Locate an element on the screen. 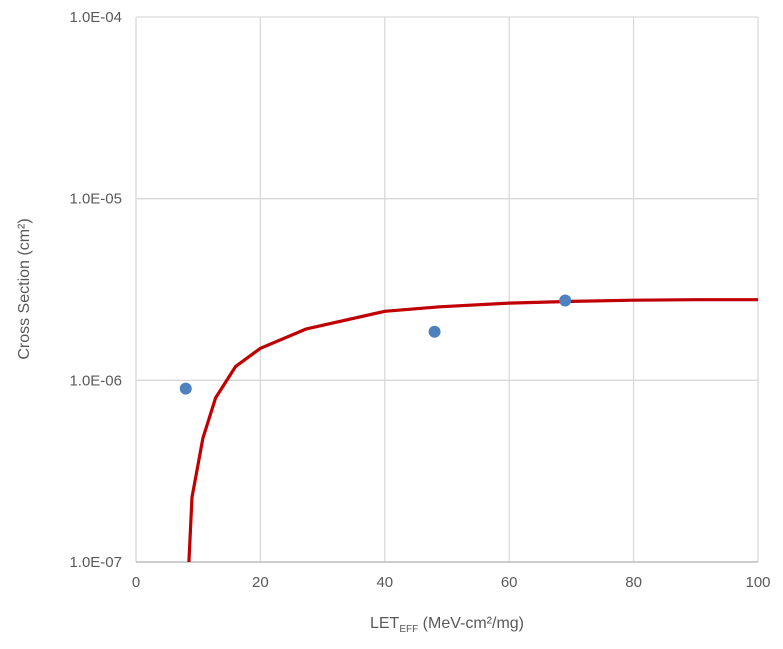 This screenshot has width=783, height=649. x-tick-label: 40 is located at coordinates (384, 582).